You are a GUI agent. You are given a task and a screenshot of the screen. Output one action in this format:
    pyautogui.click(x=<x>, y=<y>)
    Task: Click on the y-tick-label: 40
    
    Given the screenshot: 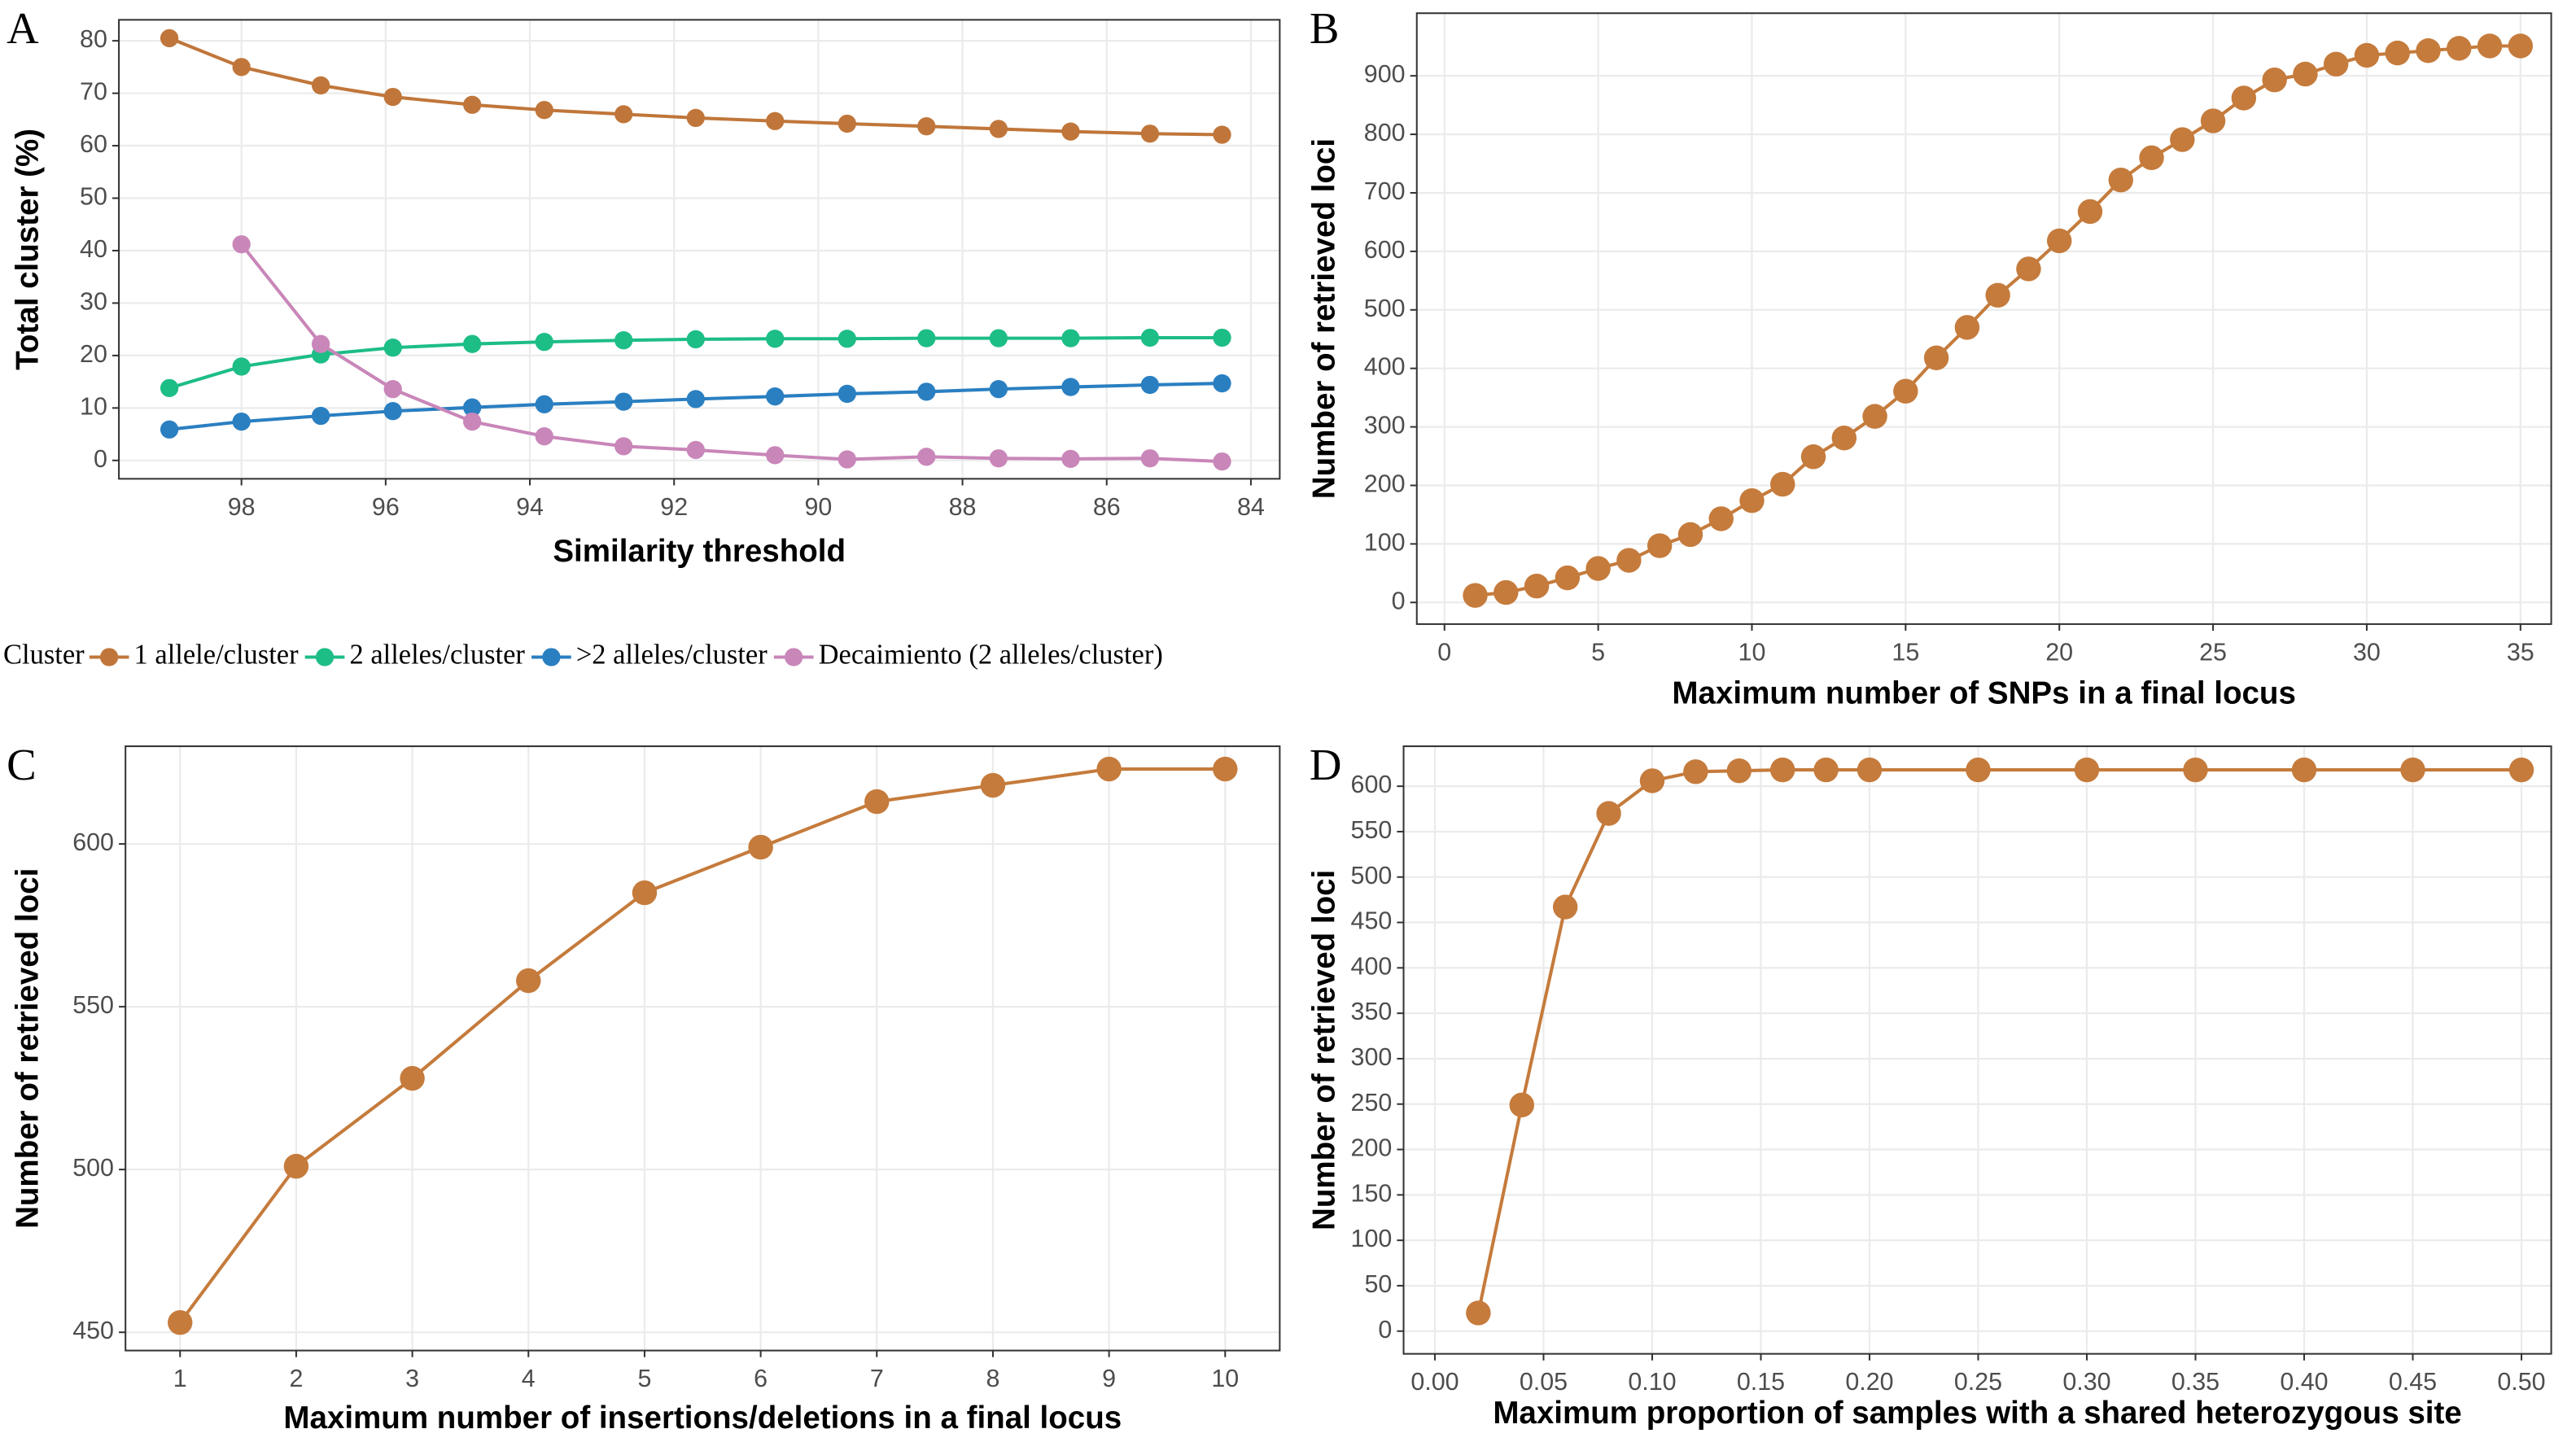 What is the action you would take?
    pyautogui.click(x=93, y=249)
    